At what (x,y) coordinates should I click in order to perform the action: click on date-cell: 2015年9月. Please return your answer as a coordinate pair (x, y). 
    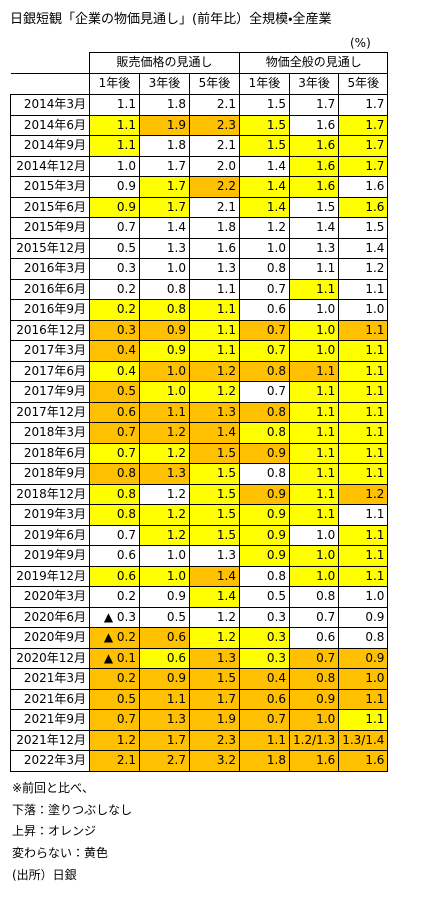
    Looking at the image, I should click on (50, 228).